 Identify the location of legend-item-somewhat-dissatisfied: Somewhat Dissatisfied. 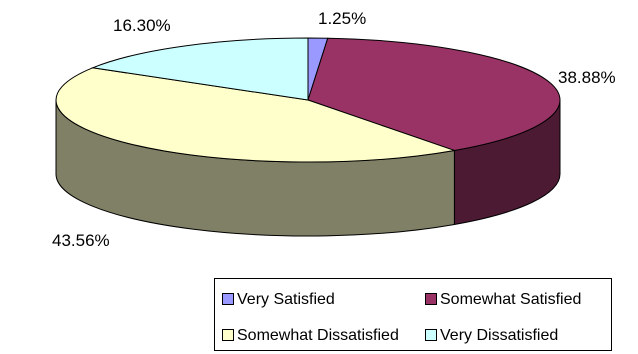
(310, 336).